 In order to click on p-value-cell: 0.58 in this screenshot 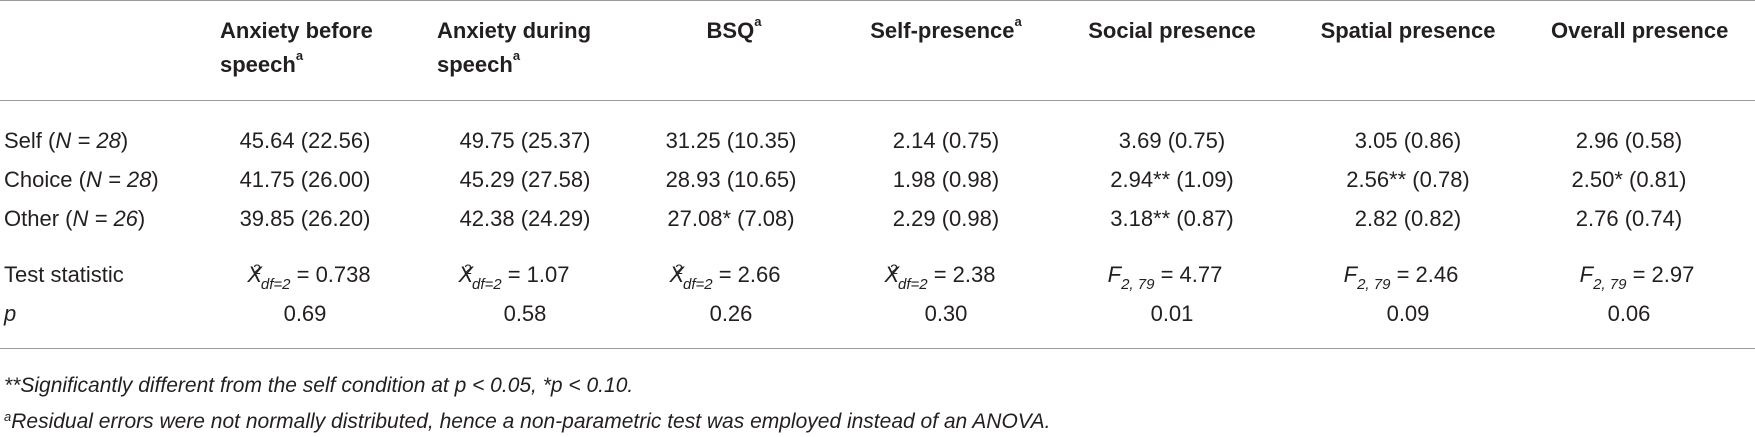, I will do `click(525, 313)`.